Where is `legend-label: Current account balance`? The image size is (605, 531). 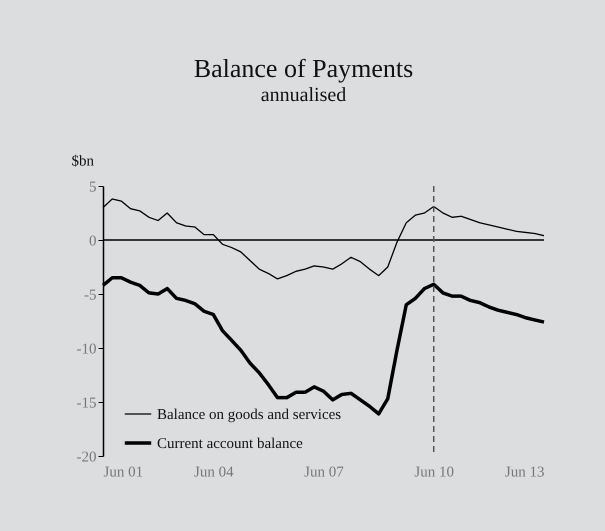
legend-label: Current account balance is located at coordinates (230, 444).